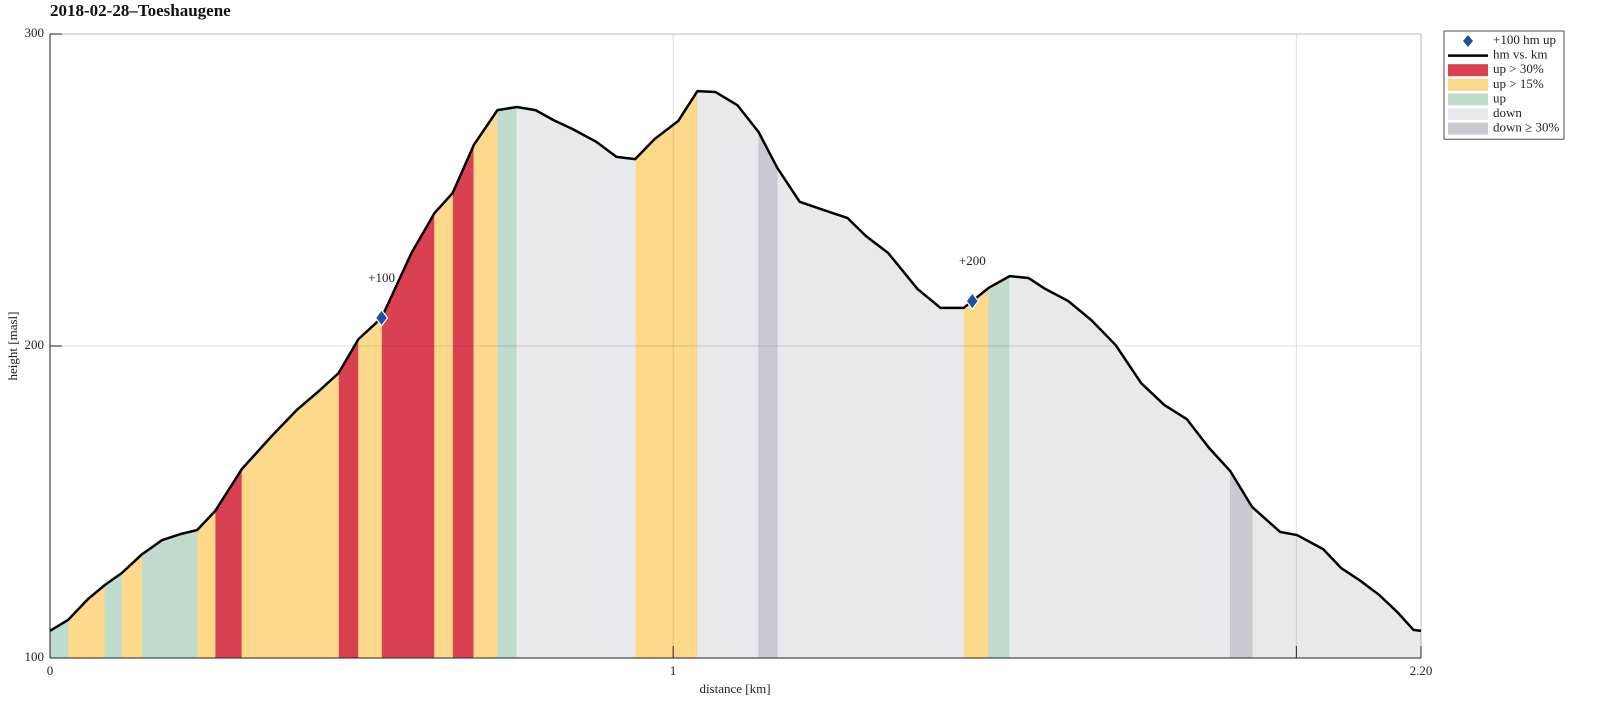  What do you see at coordinates (734, 688) in the screenshot?
I see `x-axis-label: distance [km]` at bounding box center [734, 688].